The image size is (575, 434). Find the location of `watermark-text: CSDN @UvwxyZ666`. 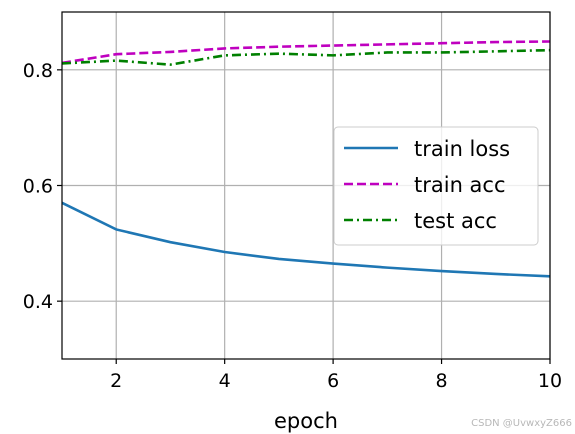

watermark-text: CSDN @UvwxyZ666 is located at coordinates (521, 423).